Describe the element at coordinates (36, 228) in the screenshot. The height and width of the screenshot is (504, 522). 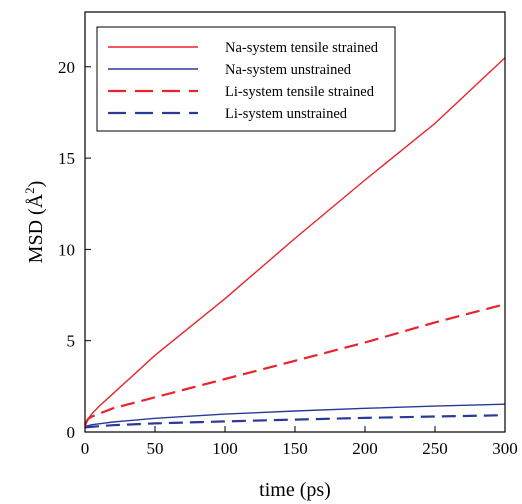
I see `y-axis-title-prefix: MSD (Å` at that location.